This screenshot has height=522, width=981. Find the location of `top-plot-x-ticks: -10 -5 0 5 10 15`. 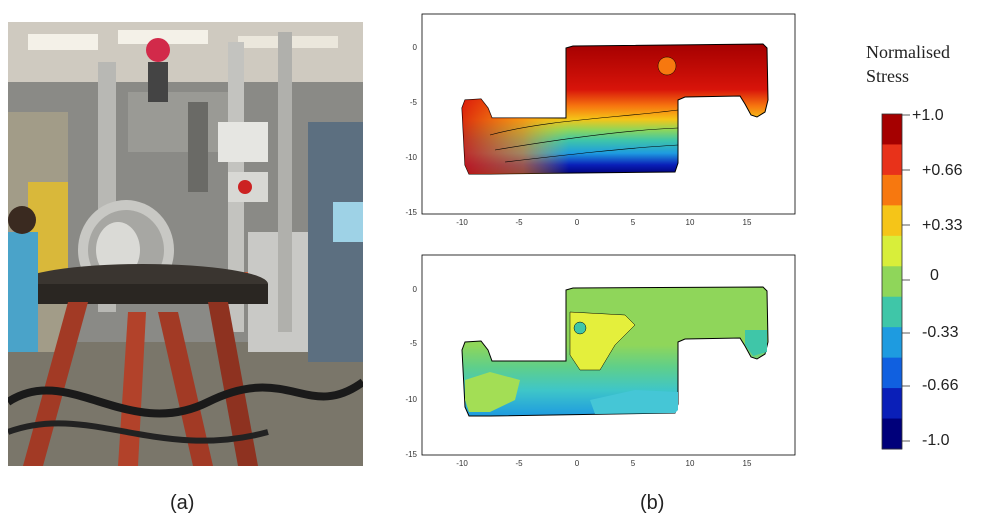

top-plot-x-ticks: -10 -5 0 5 10 15 is located at coordinates (604, 222).